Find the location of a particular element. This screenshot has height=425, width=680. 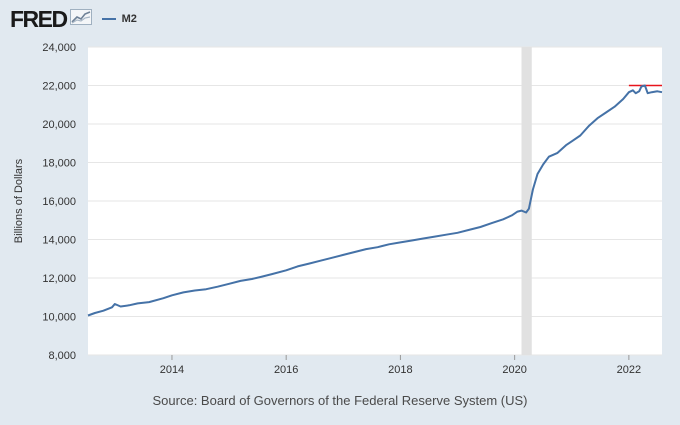

y-tick-label: 12,000 is located at coordinates (59, 279).